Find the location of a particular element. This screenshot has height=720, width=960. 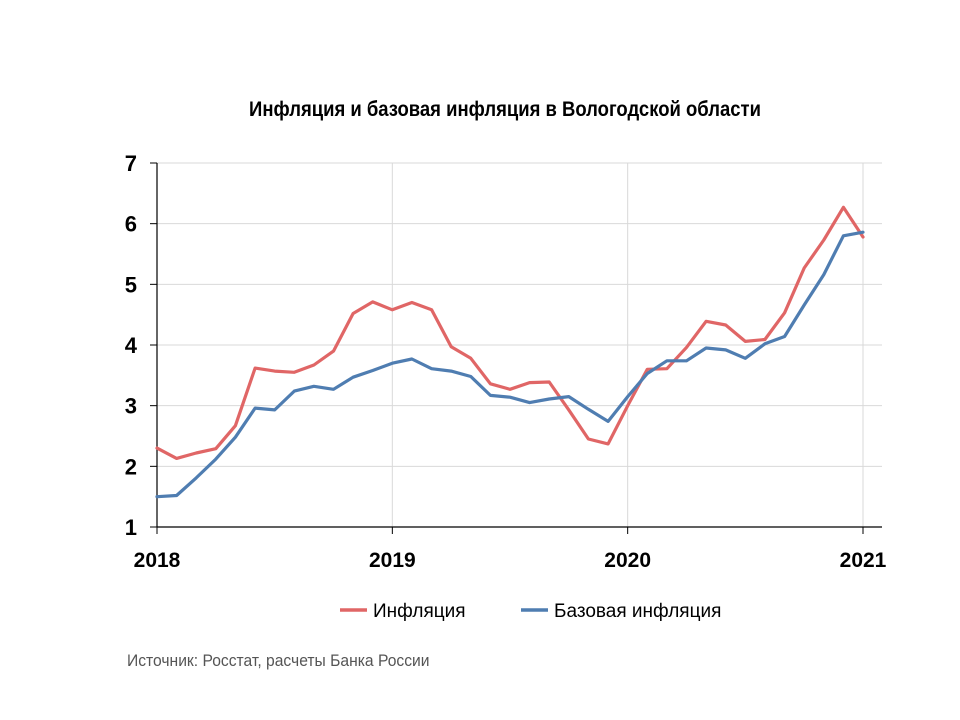

y-tick-label: 5 is located at coordinates (131, 284).